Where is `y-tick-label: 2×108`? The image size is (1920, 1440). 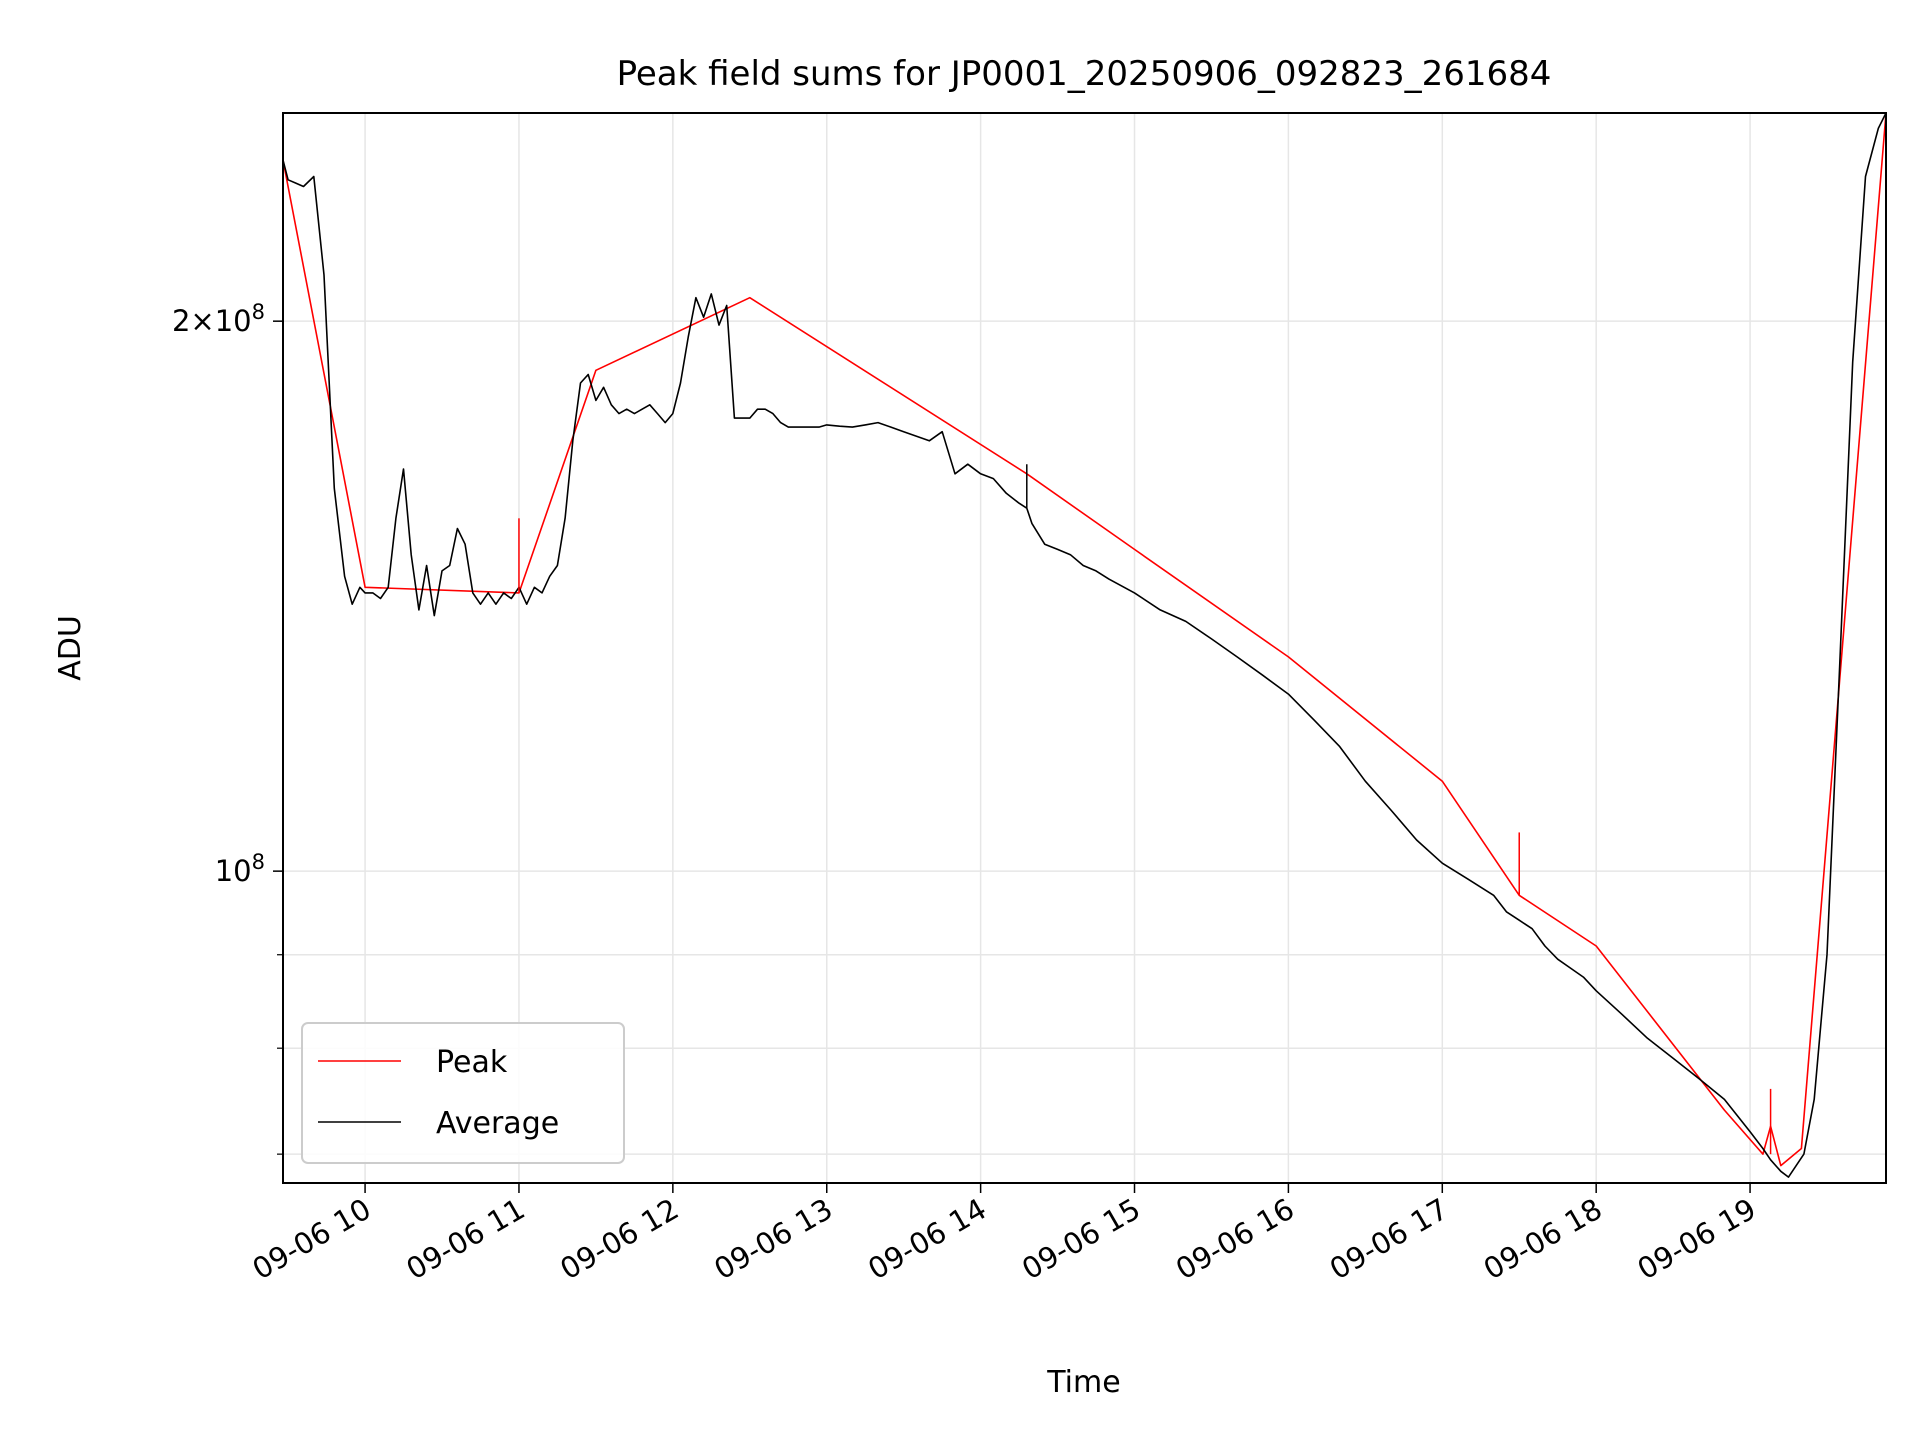
y-tick-label: 2×108 is located at coordinates (218, 319).